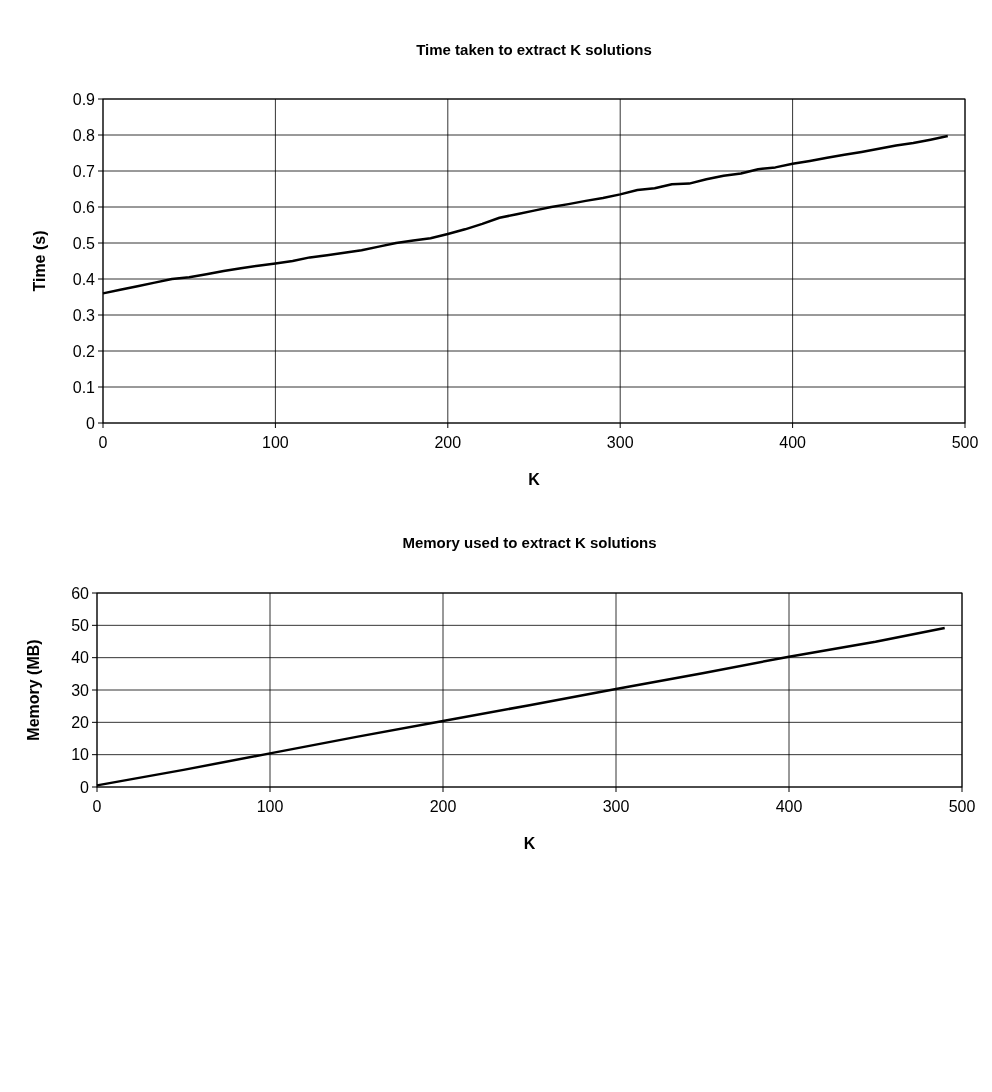 This screenshot has height=1092, width=992. I want to click on y-tick-label: 0.6, so click(84, 207).